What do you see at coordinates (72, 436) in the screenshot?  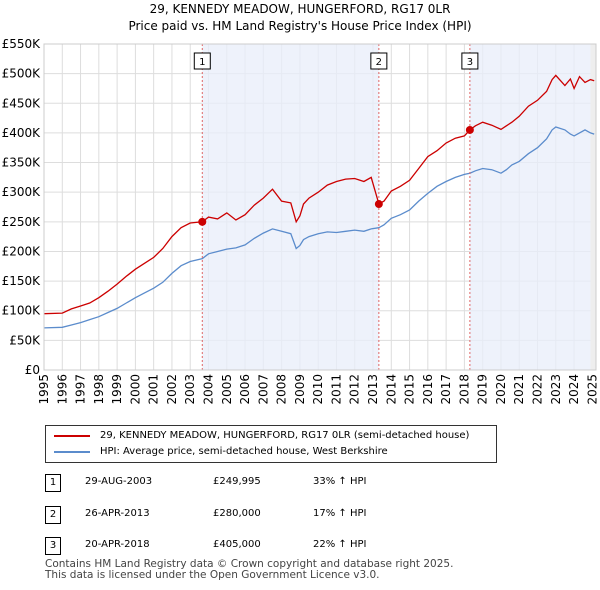 I see `legend-swatch-property` at bounding box center [72, 436].